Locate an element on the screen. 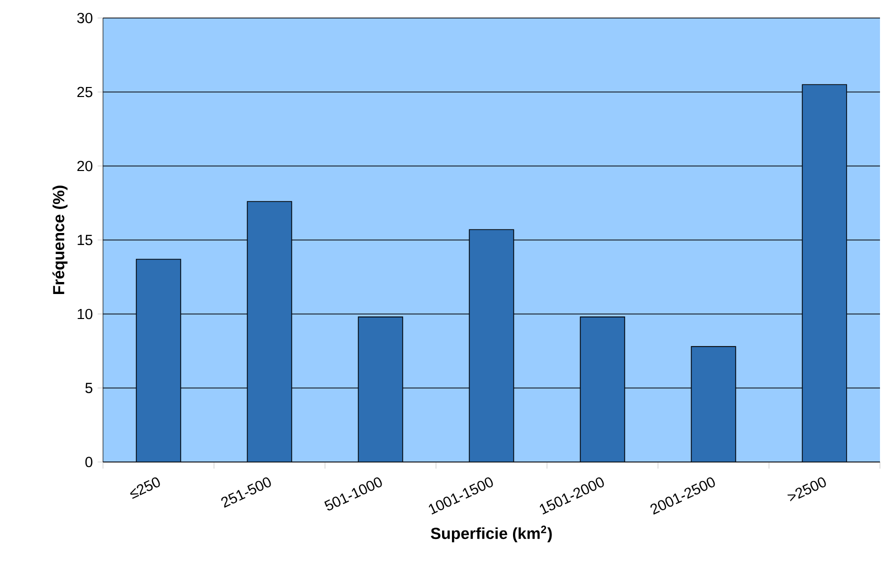  y-tick-label: 25 is located at coordinates (84, 92).